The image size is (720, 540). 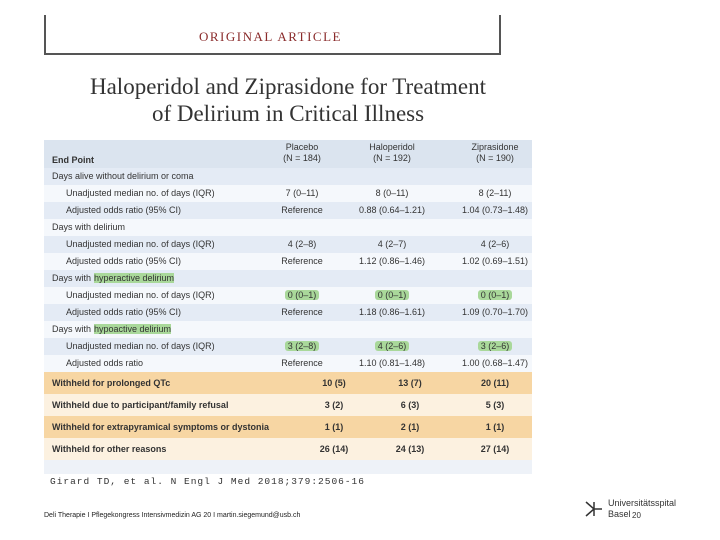 I want to click on table-row: Days with hyperactive delirium, so click(x=288, y=278).